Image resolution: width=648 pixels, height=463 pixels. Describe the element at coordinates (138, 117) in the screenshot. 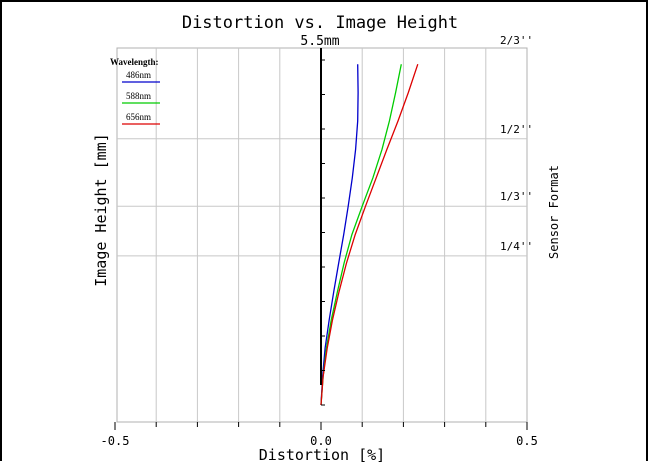

I see `legend-label-656nm: 656nm` at that location.